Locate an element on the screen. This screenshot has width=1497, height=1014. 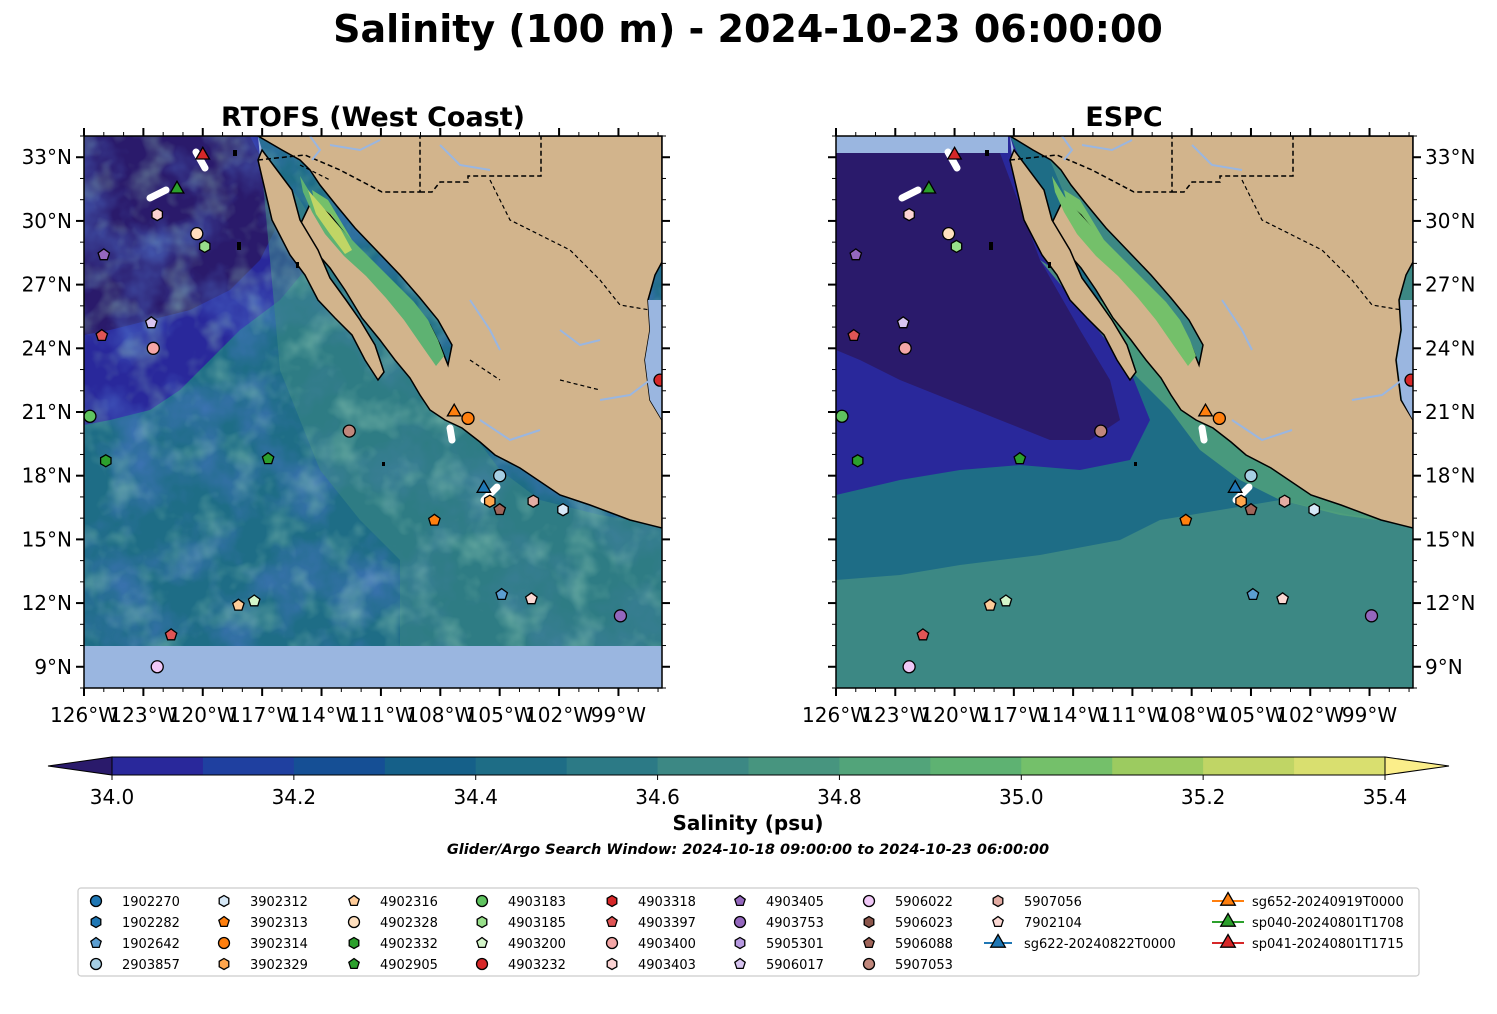
legend-label: 1902270 is located at coordinates (151, 902).